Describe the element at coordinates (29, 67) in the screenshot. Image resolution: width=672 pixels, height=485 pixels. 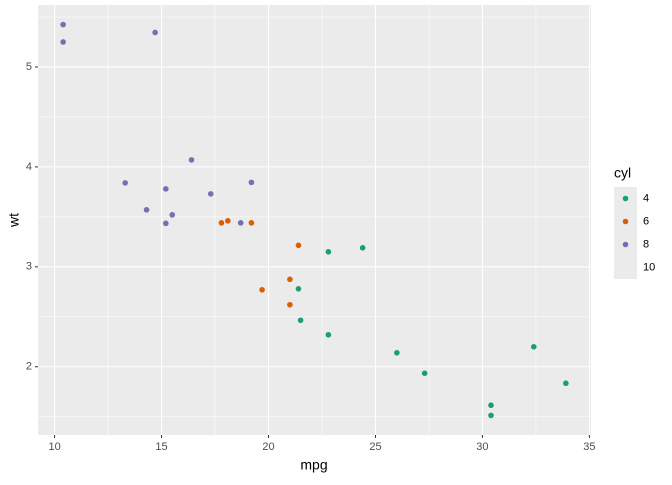
I see `y-tick-label: 5` at that location.